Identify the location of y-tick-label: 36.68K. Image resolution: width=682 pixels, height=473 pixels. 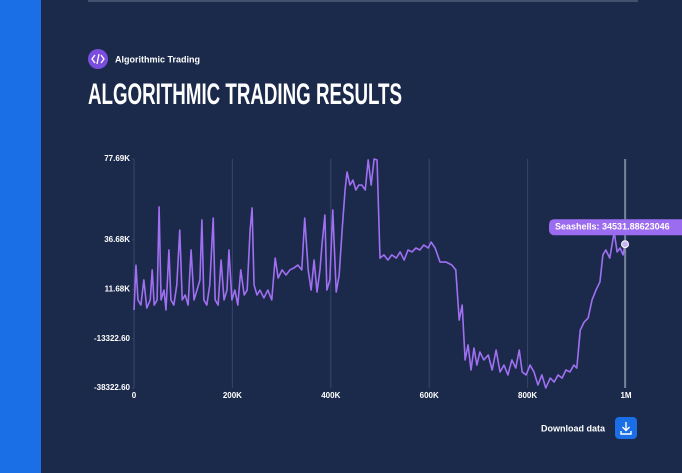
(117, 239).